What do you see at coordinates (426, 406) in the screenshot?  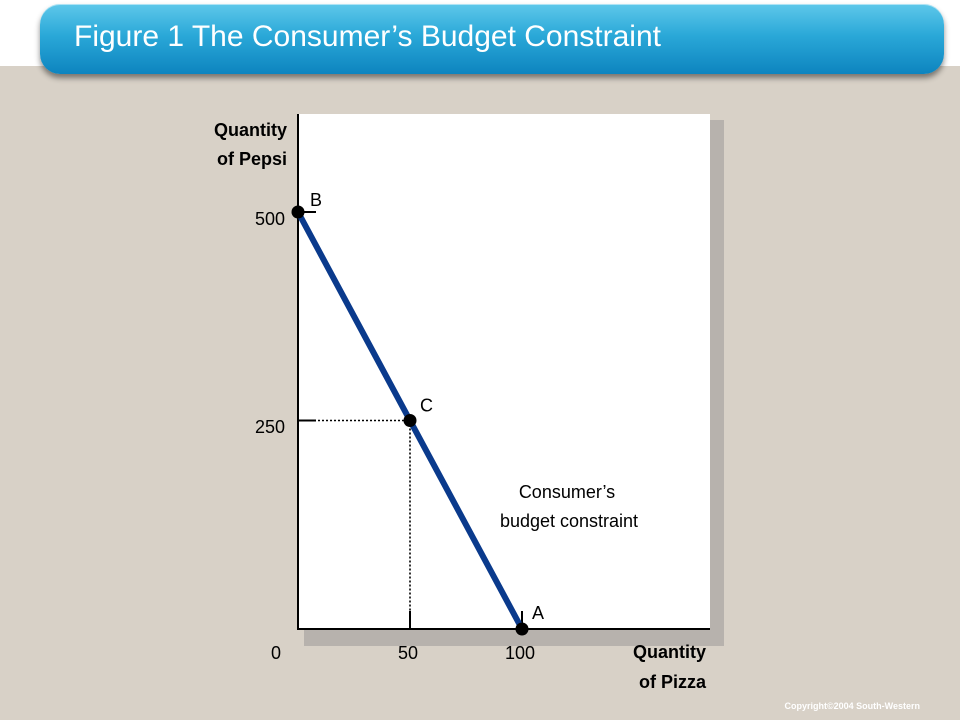 I see `point-label-c: C` at bounding box center [426, 406].